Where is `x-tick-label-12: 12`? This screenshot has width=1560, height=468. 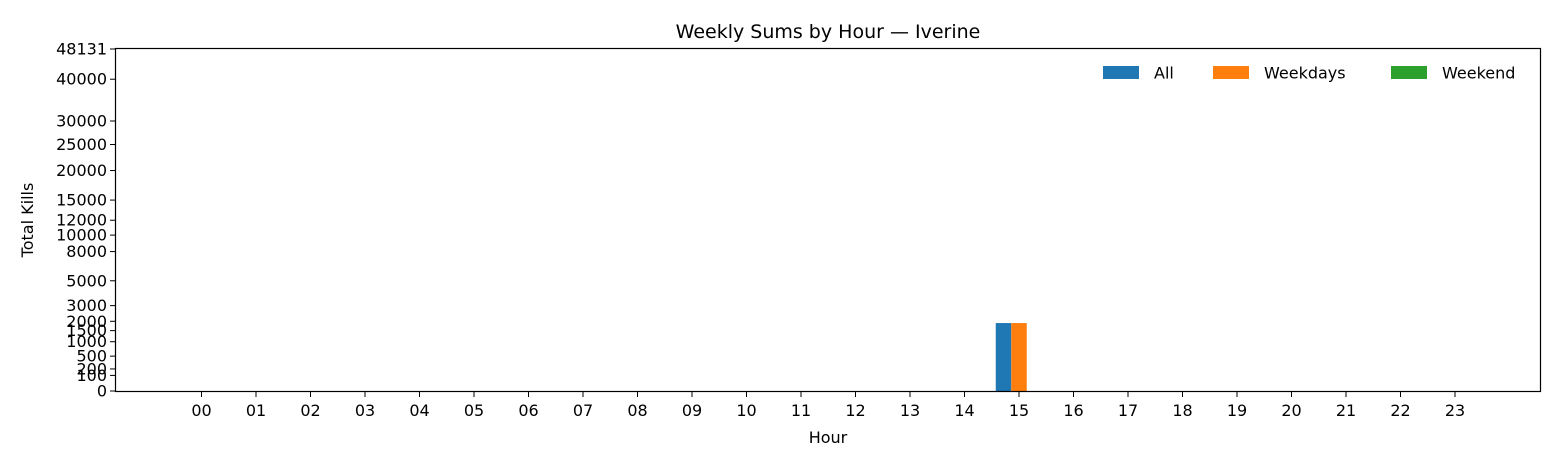
x-tick-label-12: 12 is located at coordinates (855, 410).